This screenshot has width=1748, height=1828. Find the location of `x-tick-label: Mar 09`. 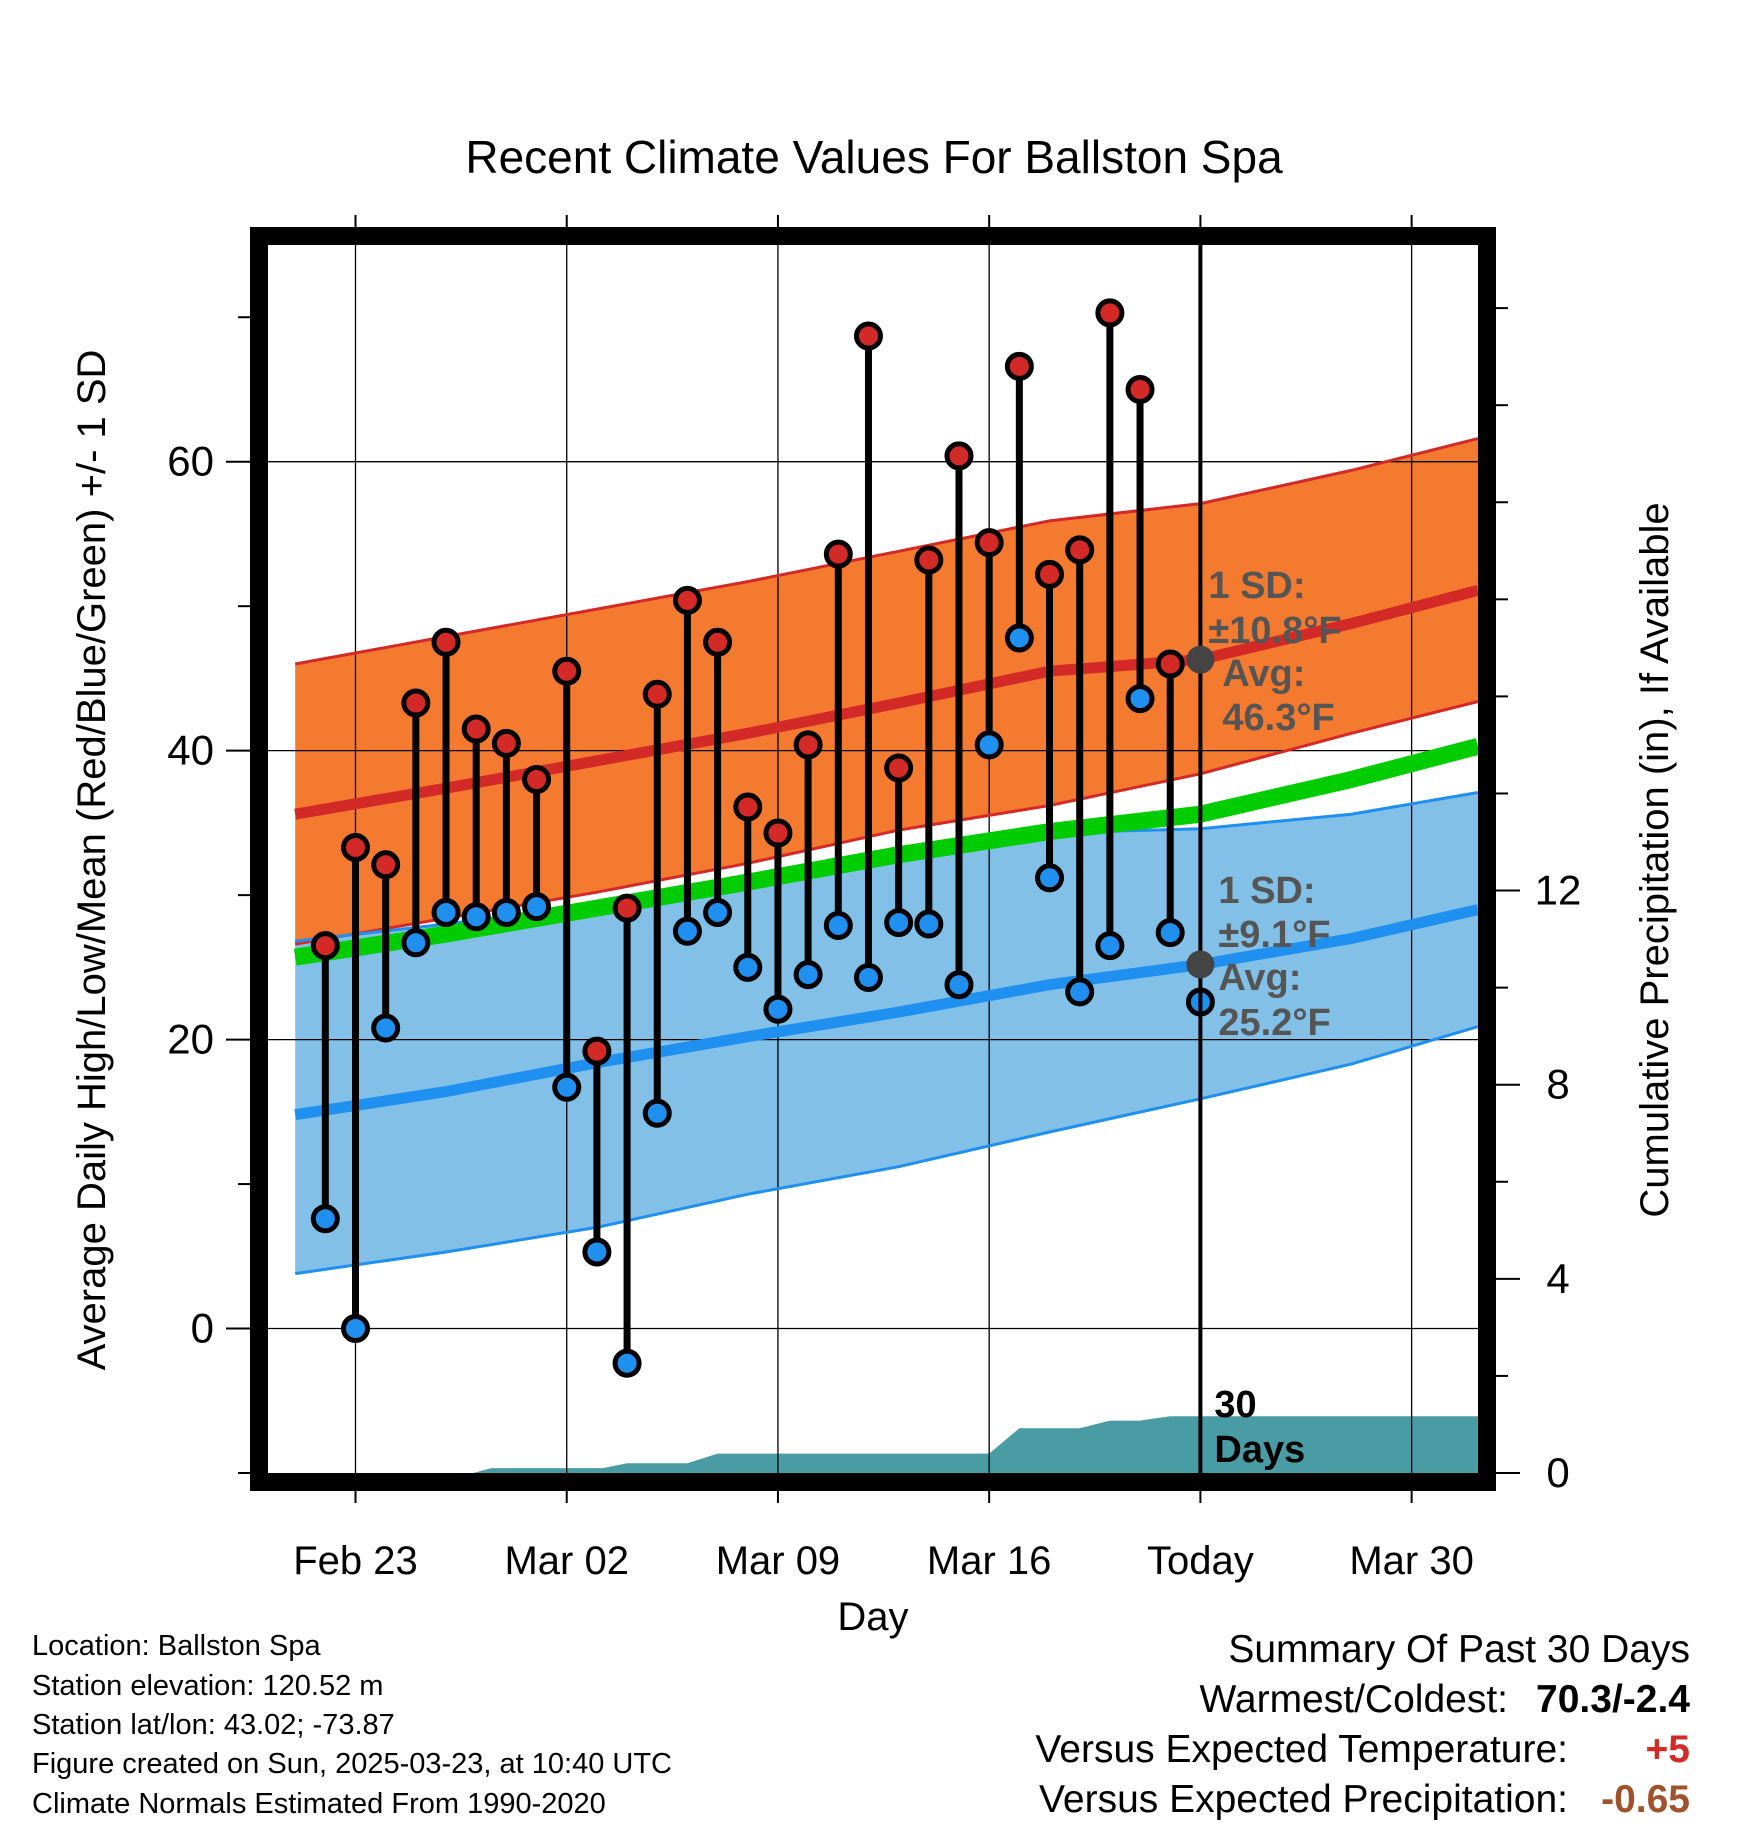

x-tick-label: Mar 09 is located at coordinates (778, 1561).